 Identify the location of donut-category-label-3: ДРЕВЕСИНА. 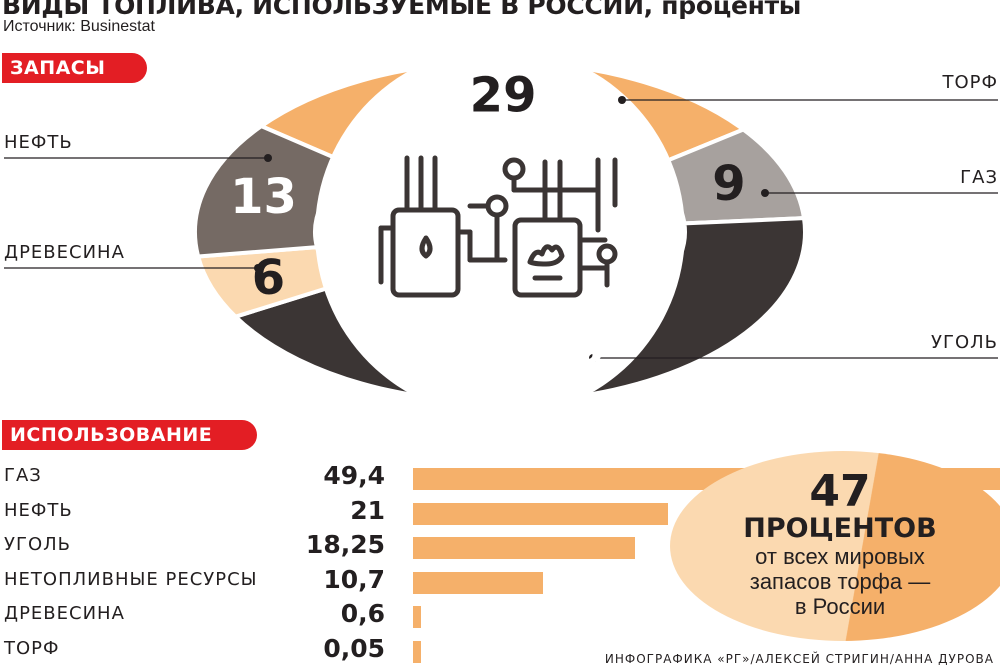
(64, 252).